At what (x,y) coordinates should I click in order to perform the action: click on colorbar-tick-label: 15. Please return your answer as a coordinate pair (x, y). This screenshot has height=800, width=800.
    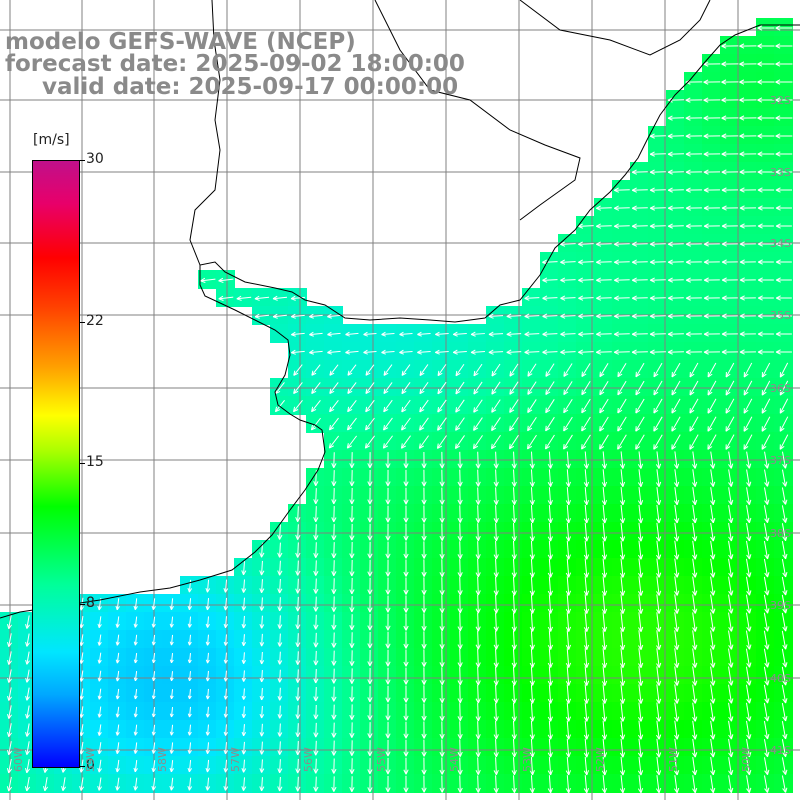
    Looking at the image, I should click on (95, 462).